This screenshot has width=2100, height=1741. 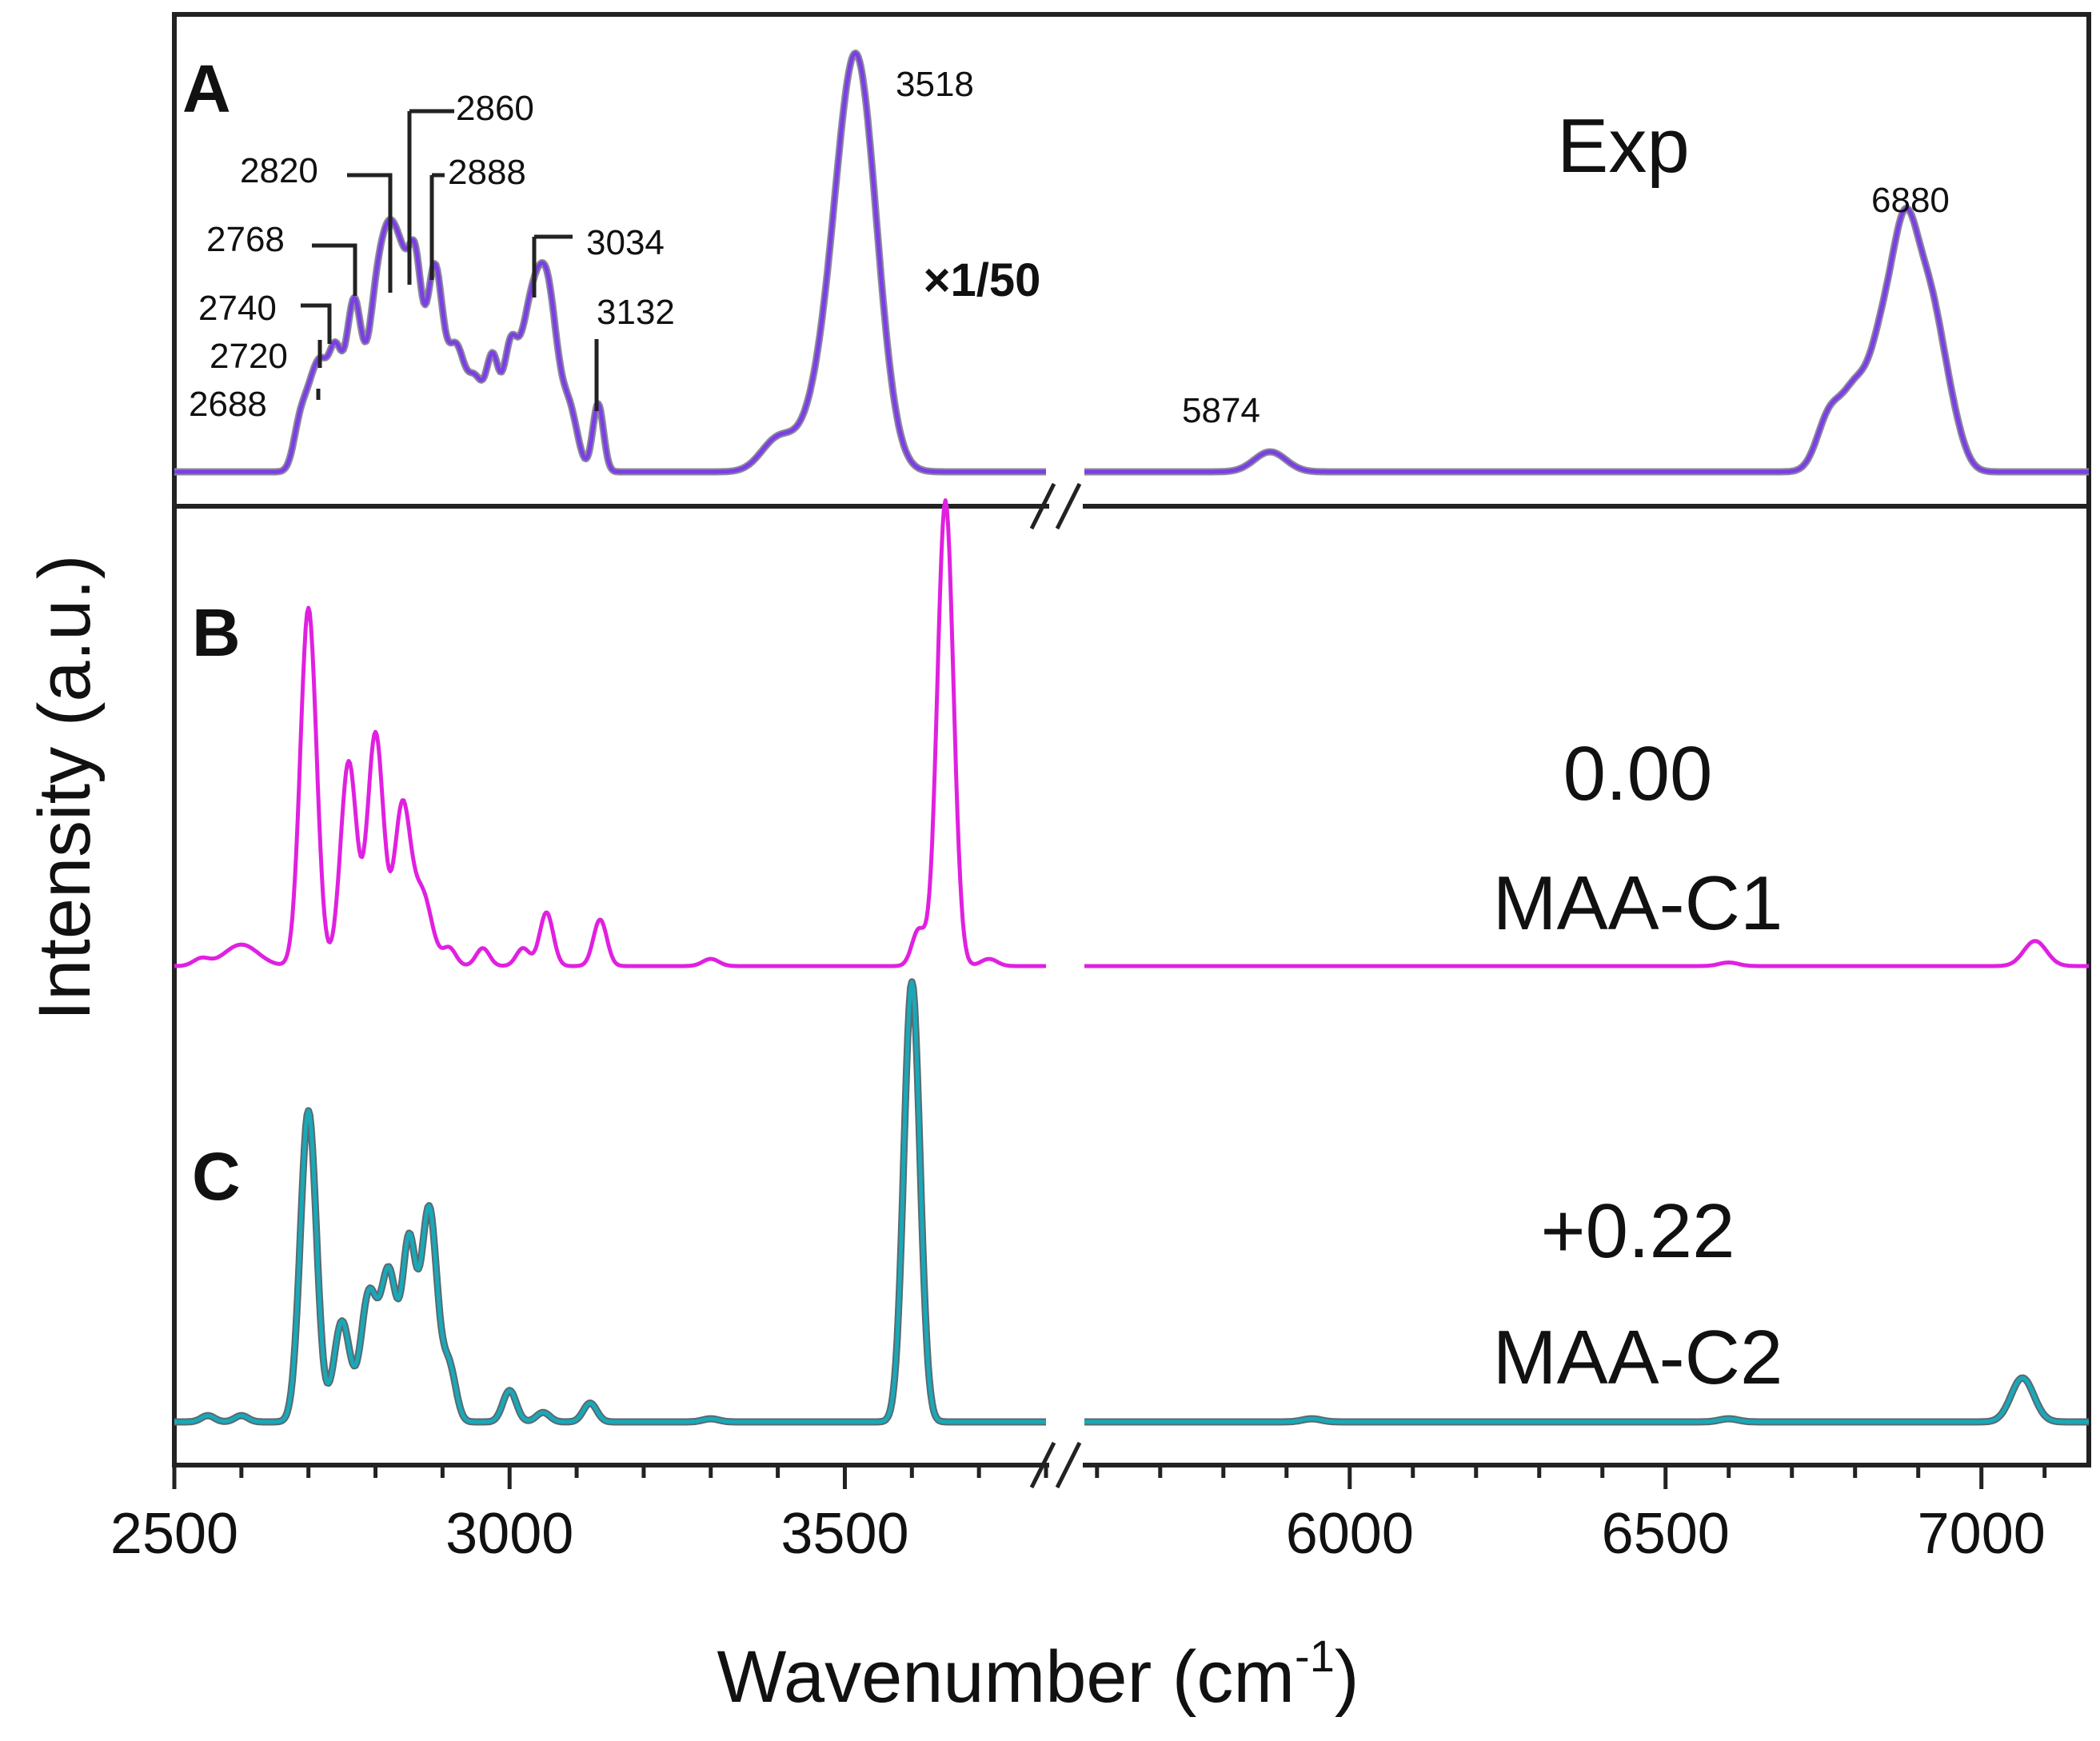 What do you see at coordinates (1038, 1674) in the screenshot?
I see `x-axis-label: Wavenumber (cm-1)` at bounding box center [1038, 1674].